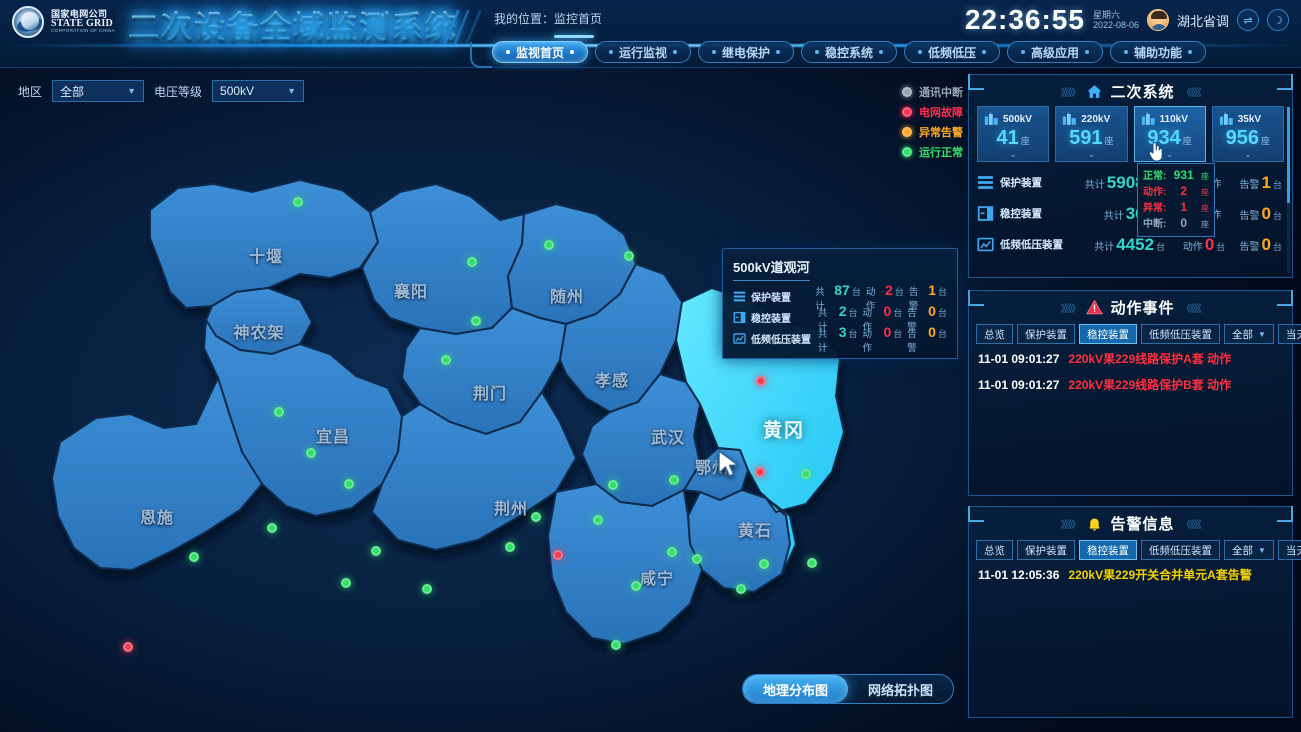 Image resolution: width=1301 pixels, height=732 pixels. I want to click on voltage-card-0: 500kV 41 座 ⌄, so click(1013, 134).